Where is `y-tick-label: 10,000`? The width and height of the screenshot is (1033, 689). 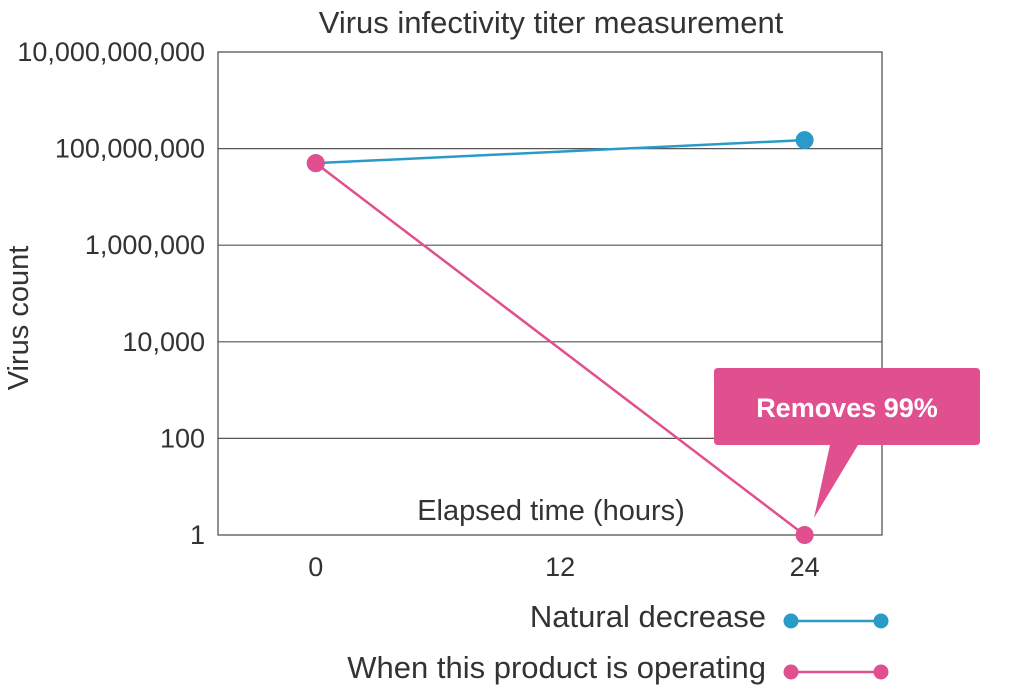 y-tick-label: 10,000 is located at coordinates (163, 342).